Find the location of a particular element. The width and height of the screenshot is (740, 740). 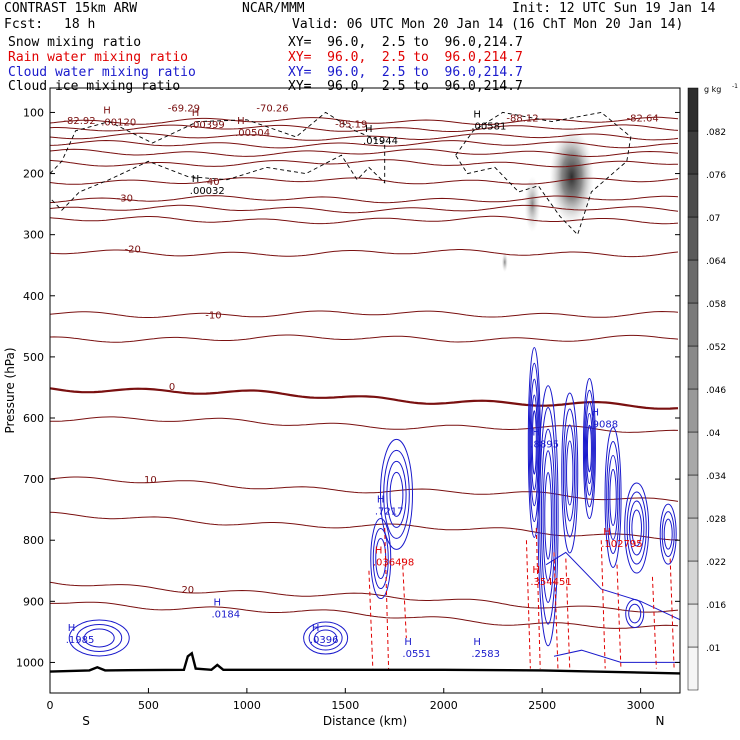

y-tick-label: 300 is located at coordinates (33, 235).